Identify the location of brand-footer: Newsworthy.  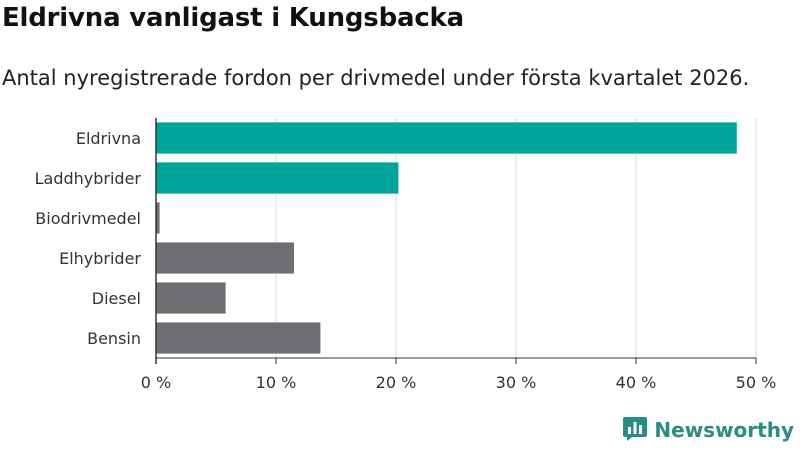
(708, 430).